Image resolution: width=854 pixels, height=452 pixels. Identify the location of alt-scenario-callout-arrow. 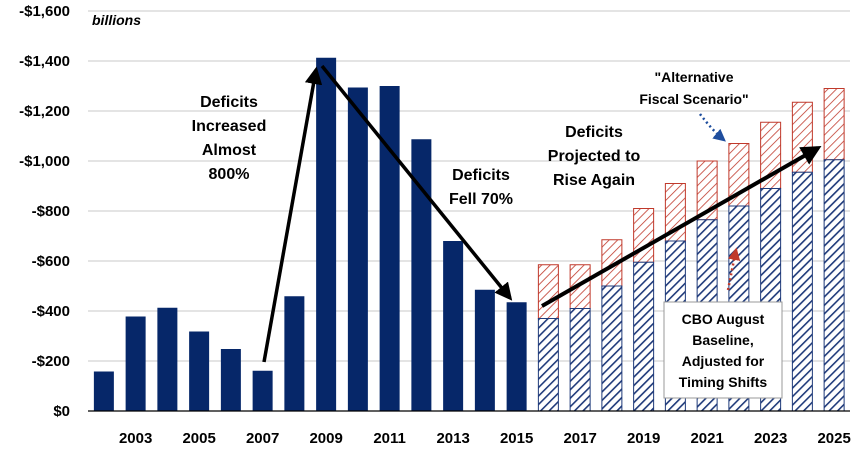
(712, 127).